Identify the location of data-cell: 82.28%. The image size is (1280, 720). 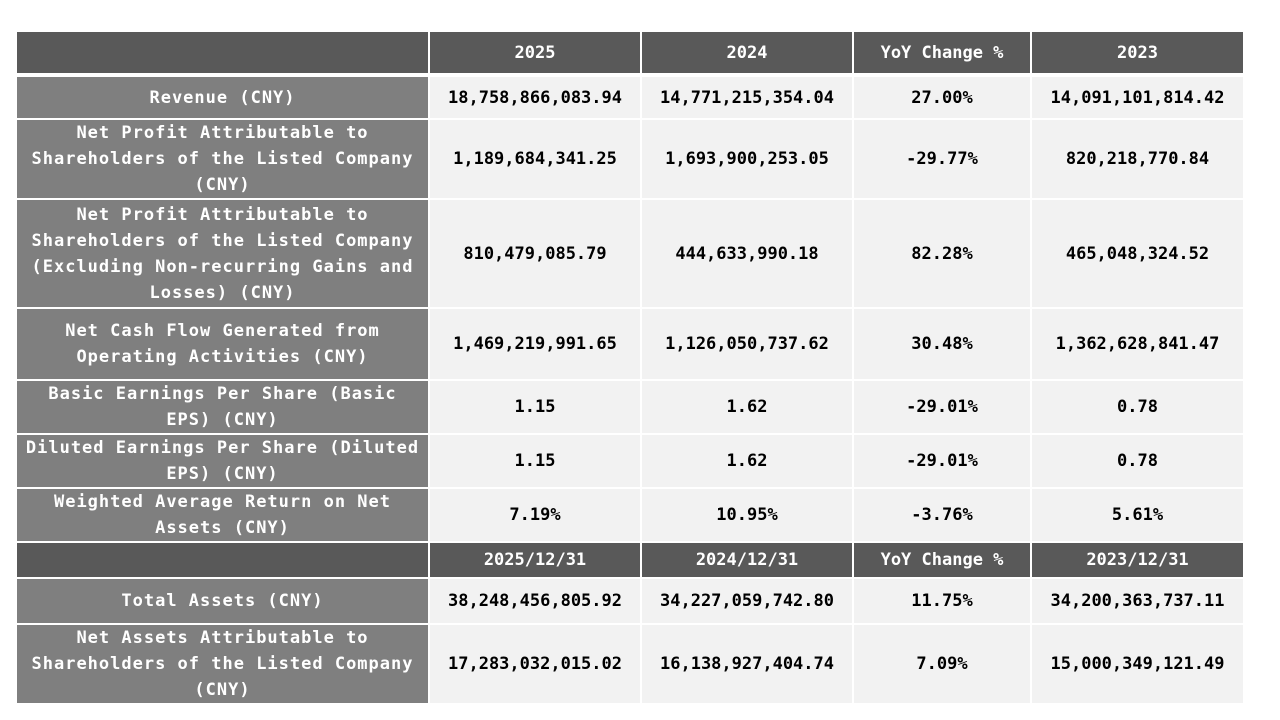
(942, 253).